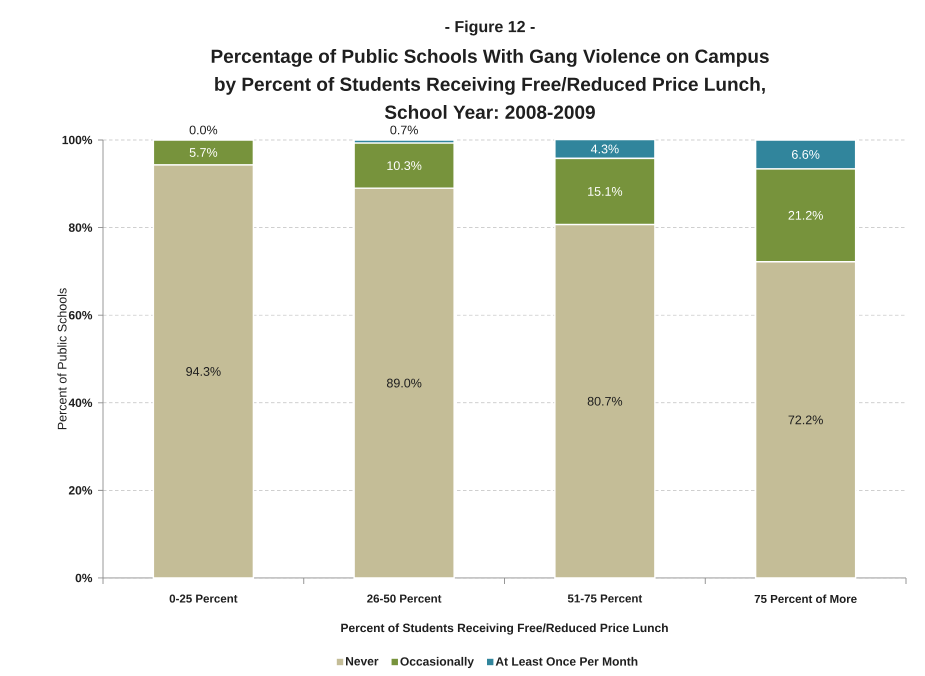  I want to click on data-label: 5.7%, so click(204, 152).